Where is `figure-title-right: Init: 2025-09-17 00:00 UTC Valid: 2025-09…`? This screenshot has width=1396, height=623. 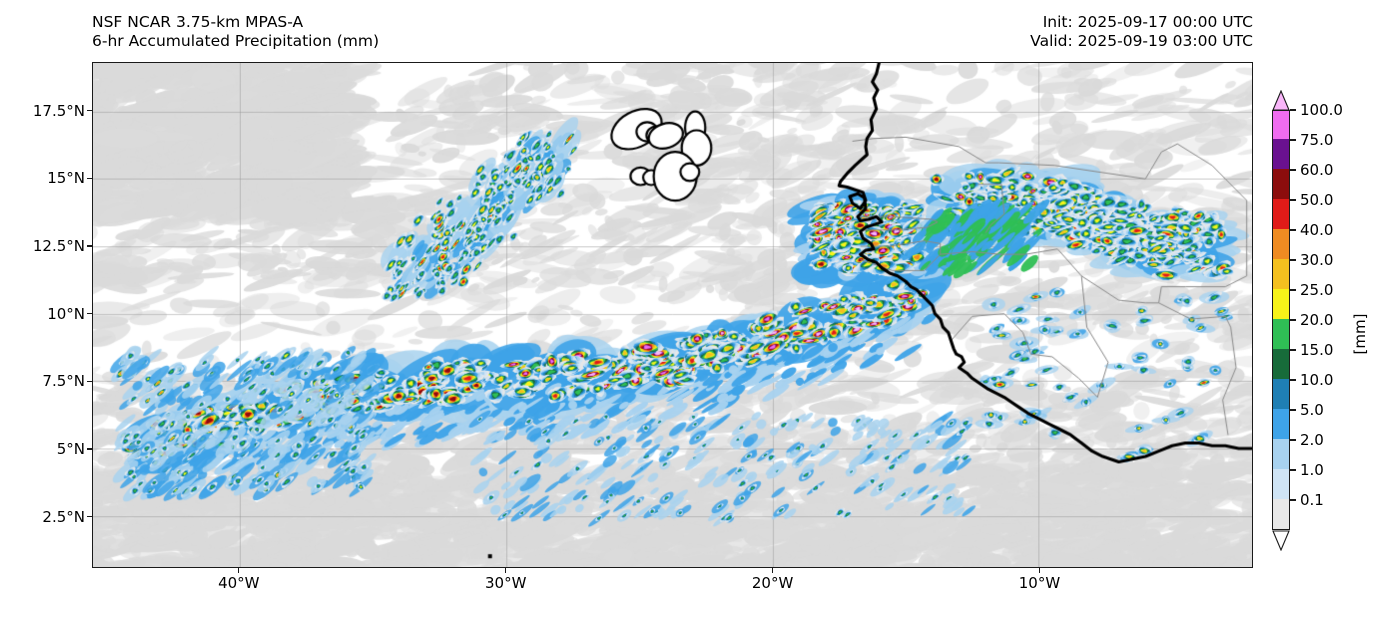
figure-title-right: Init: 2025-09-17 00:00 UTC Valid: 2025-09… is located at coordinates (1141, 32).